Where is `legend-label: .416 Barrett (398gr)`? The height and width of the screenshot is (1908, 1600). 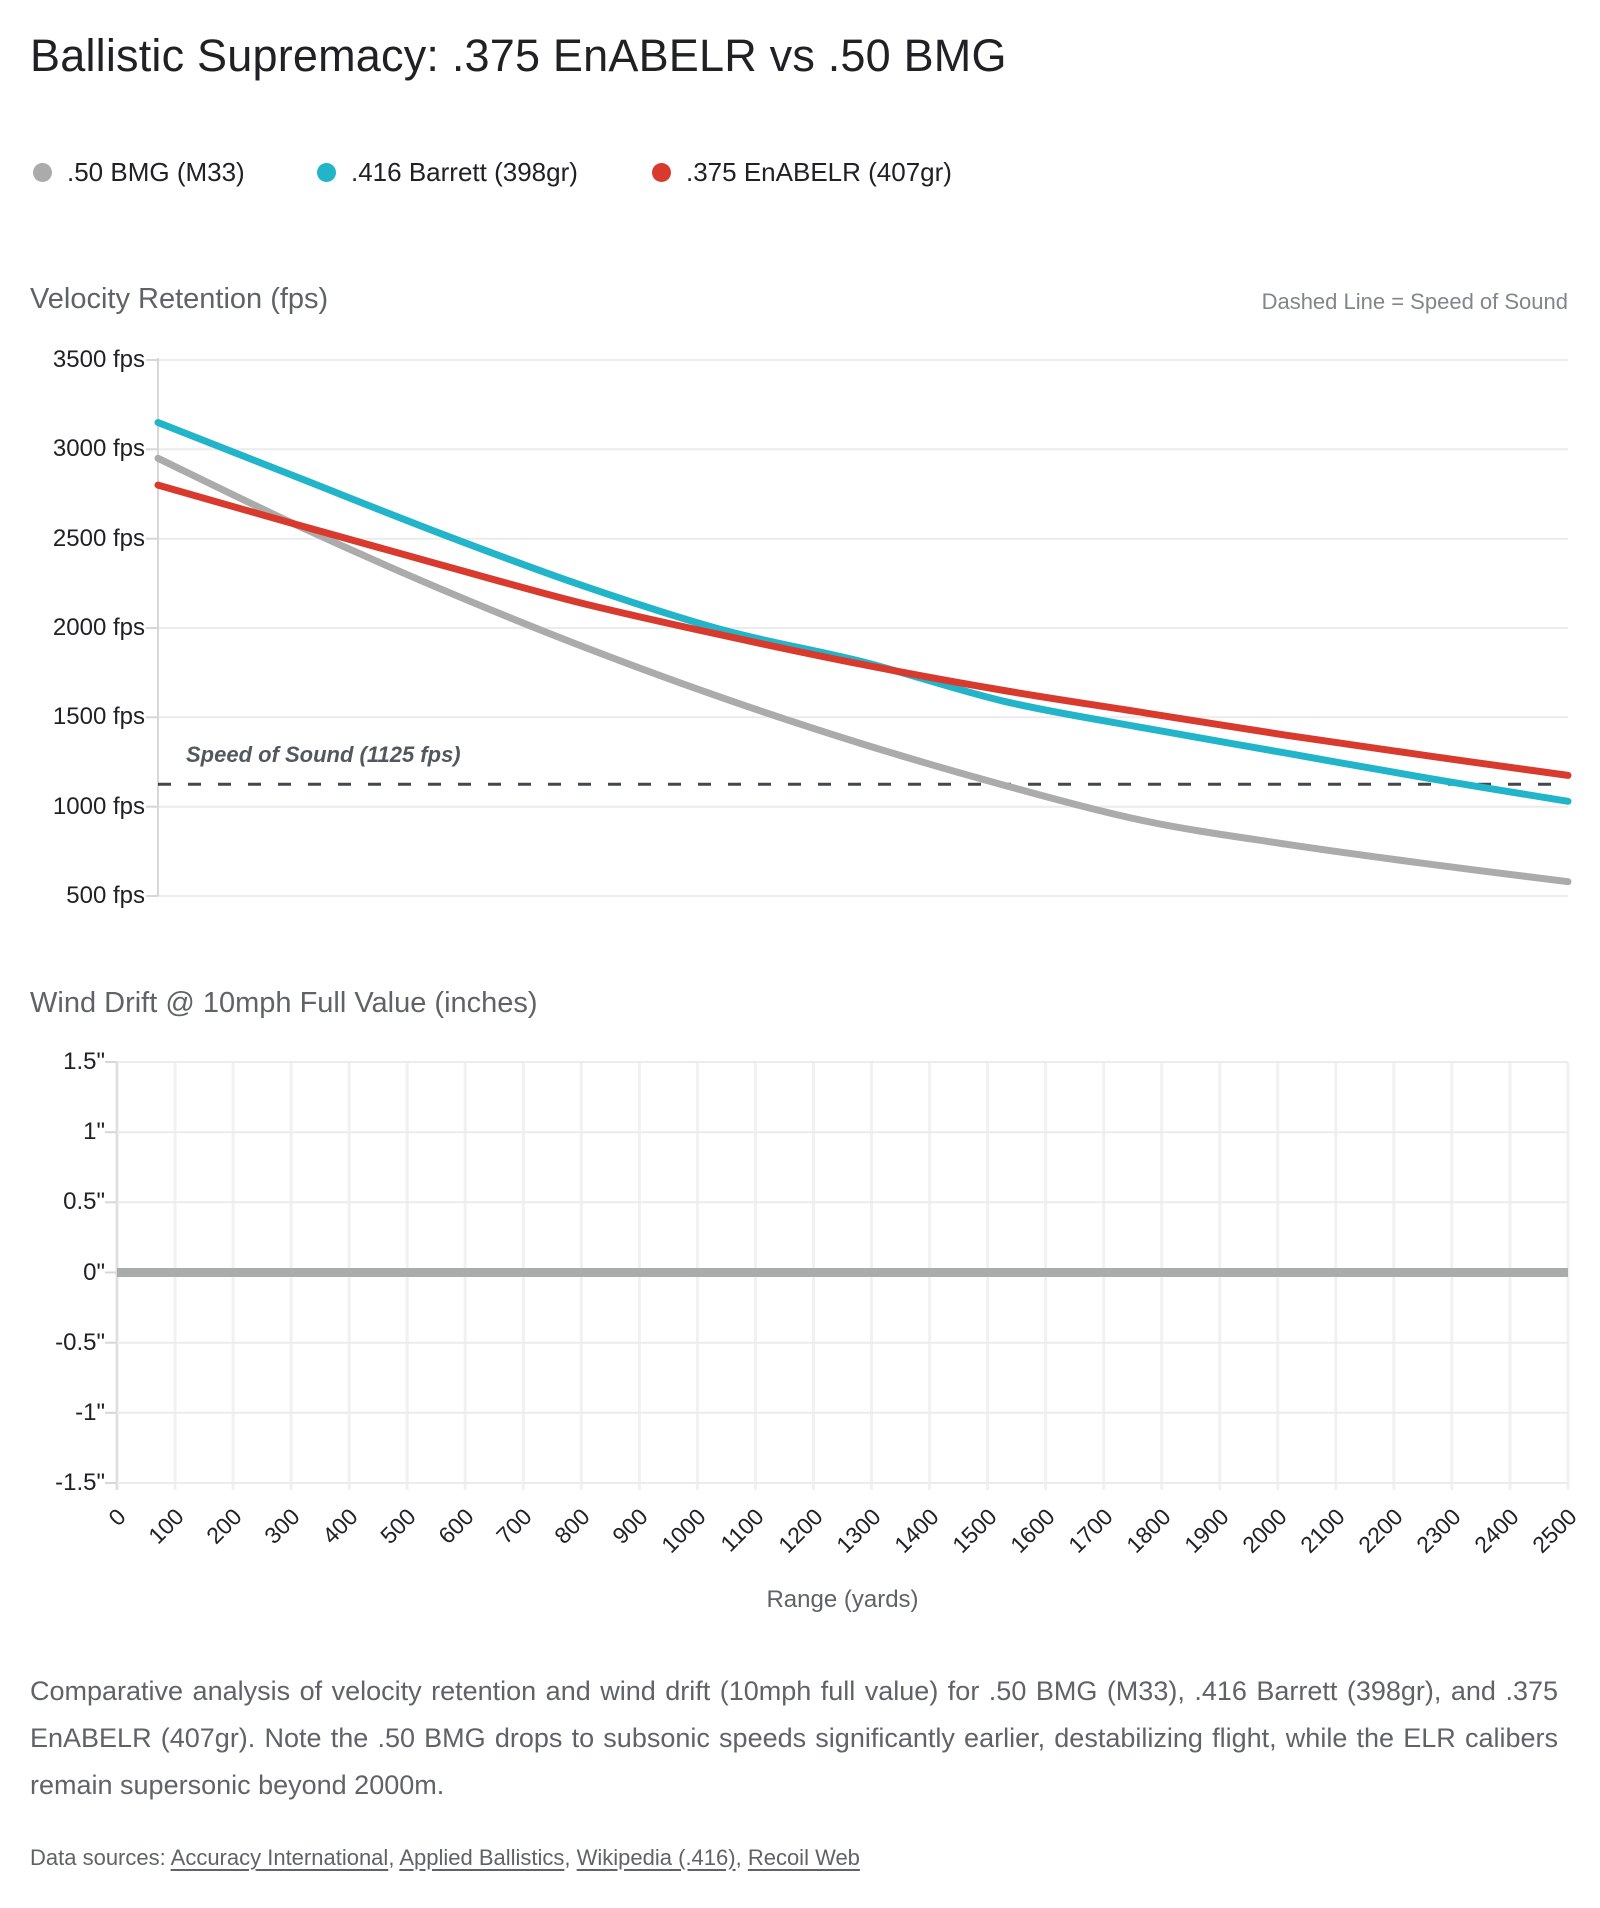
legend-label: .416 Barrett (398gr) is located at coordinates (464, 171).